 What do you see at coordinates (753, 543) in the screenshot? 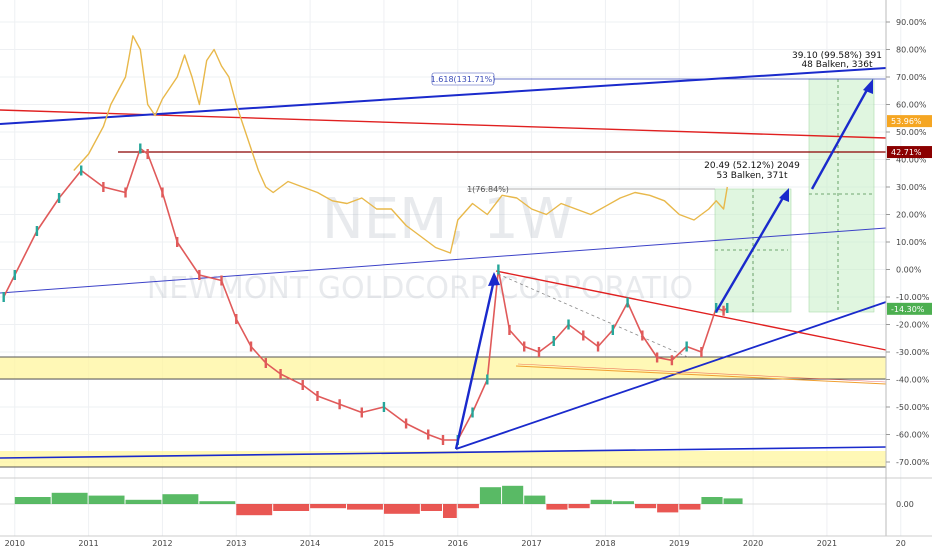
I see `x-tick-label: 2020` at bounding box center [753, 543].